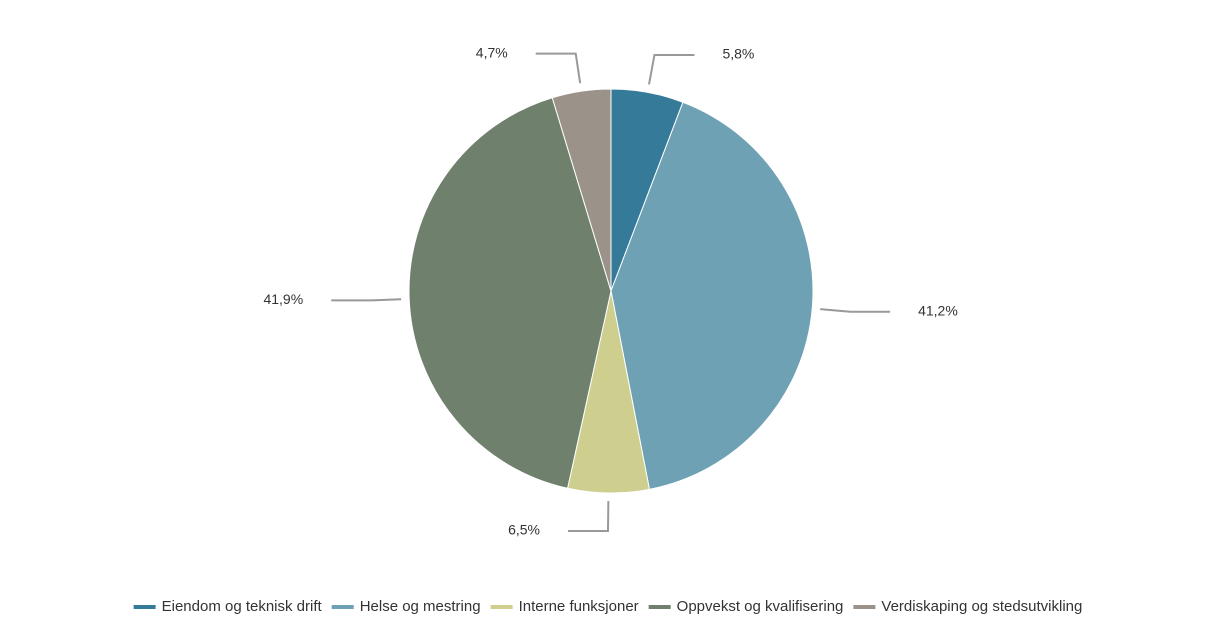 This screenshot has height=619, width=1216. I want to click on legend-text: Verdiskaping og stedsutvikling, so click(981, 606).